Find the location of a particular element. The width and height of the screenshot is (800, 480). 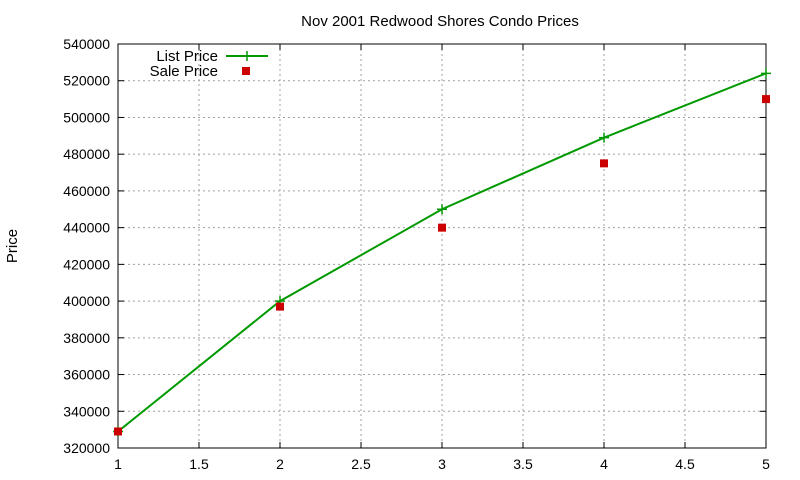

x-tick-label: 1 is located at coordinates (118, 464).